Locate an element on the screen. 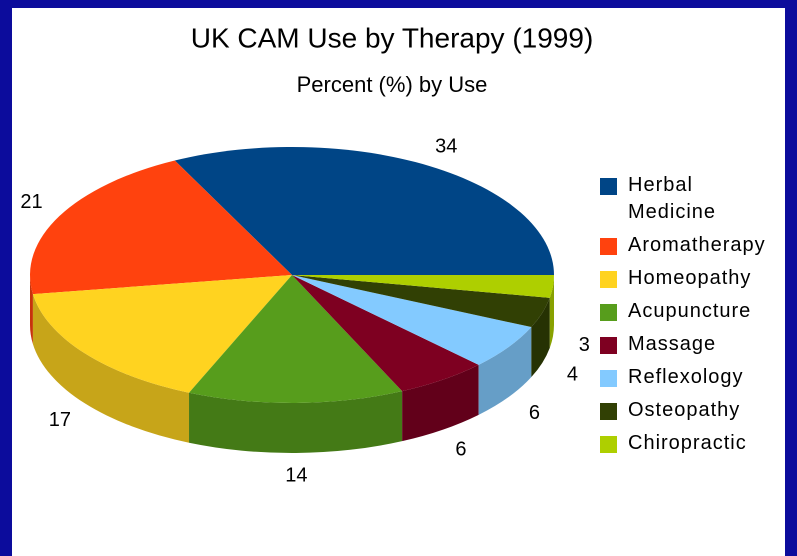  legend-label: Herbal Medicine is located at coordinates (672, 198).